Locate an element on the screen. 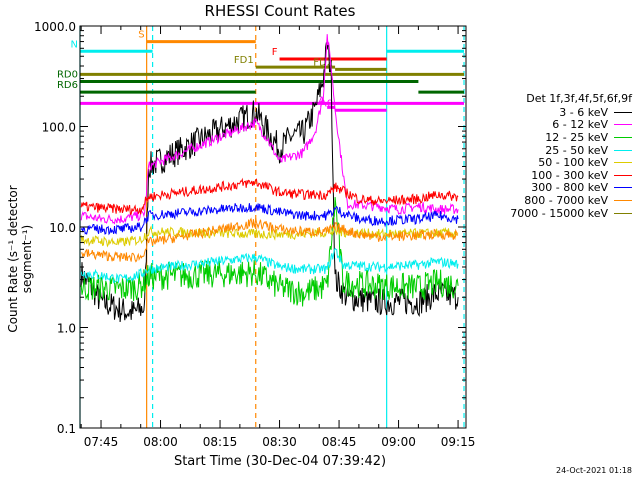 This screenshot has height=480, width=640. legend-label: 12 - 25 keV is located at coordinates (576, 137).